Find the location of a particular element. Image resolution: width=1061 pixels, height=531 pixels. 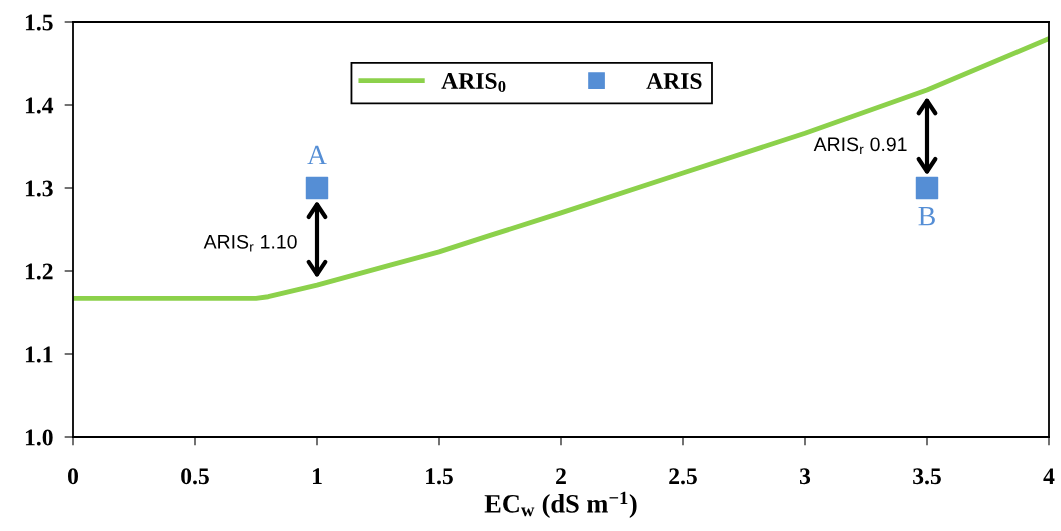

x-axis-title: EC$_{w}$ (dS m$^{−1}$) is located at coordinates (560, 505).